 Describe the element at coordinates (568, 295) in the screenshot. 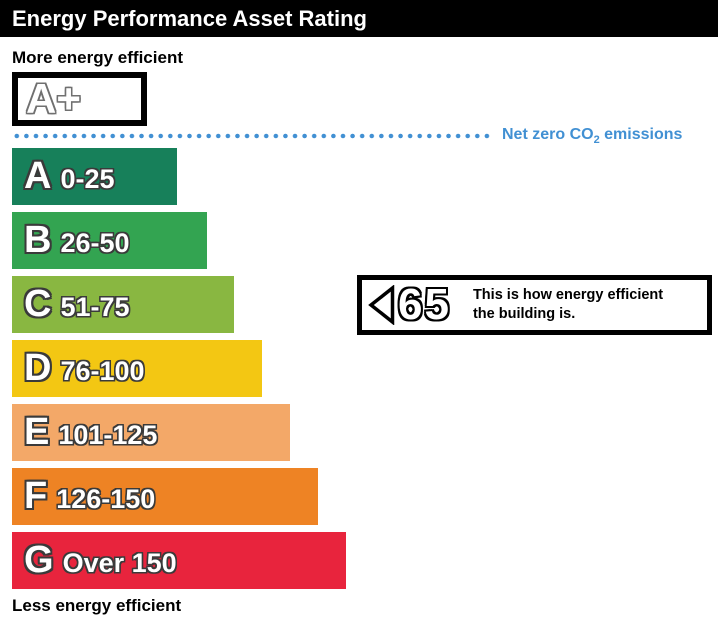

I see `rating-description-line1: This is how energy efficient` at that location.